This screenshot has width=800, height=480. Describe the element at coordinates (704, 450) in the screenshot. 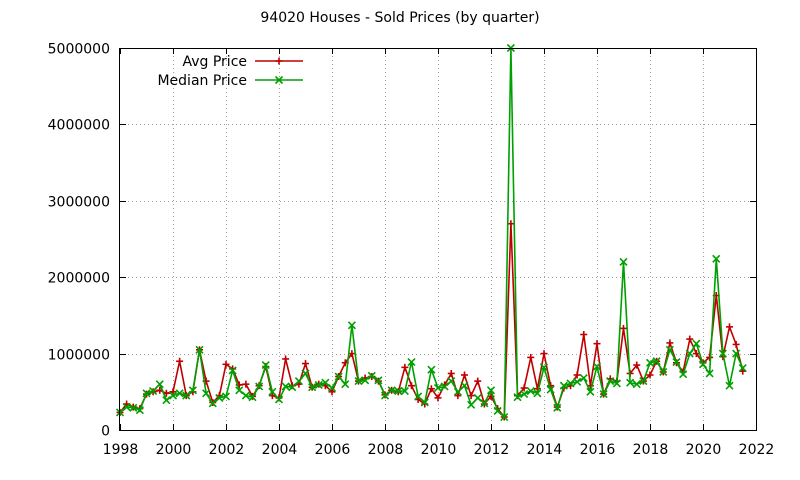

I see `x-tick-label: 2020` at that location.